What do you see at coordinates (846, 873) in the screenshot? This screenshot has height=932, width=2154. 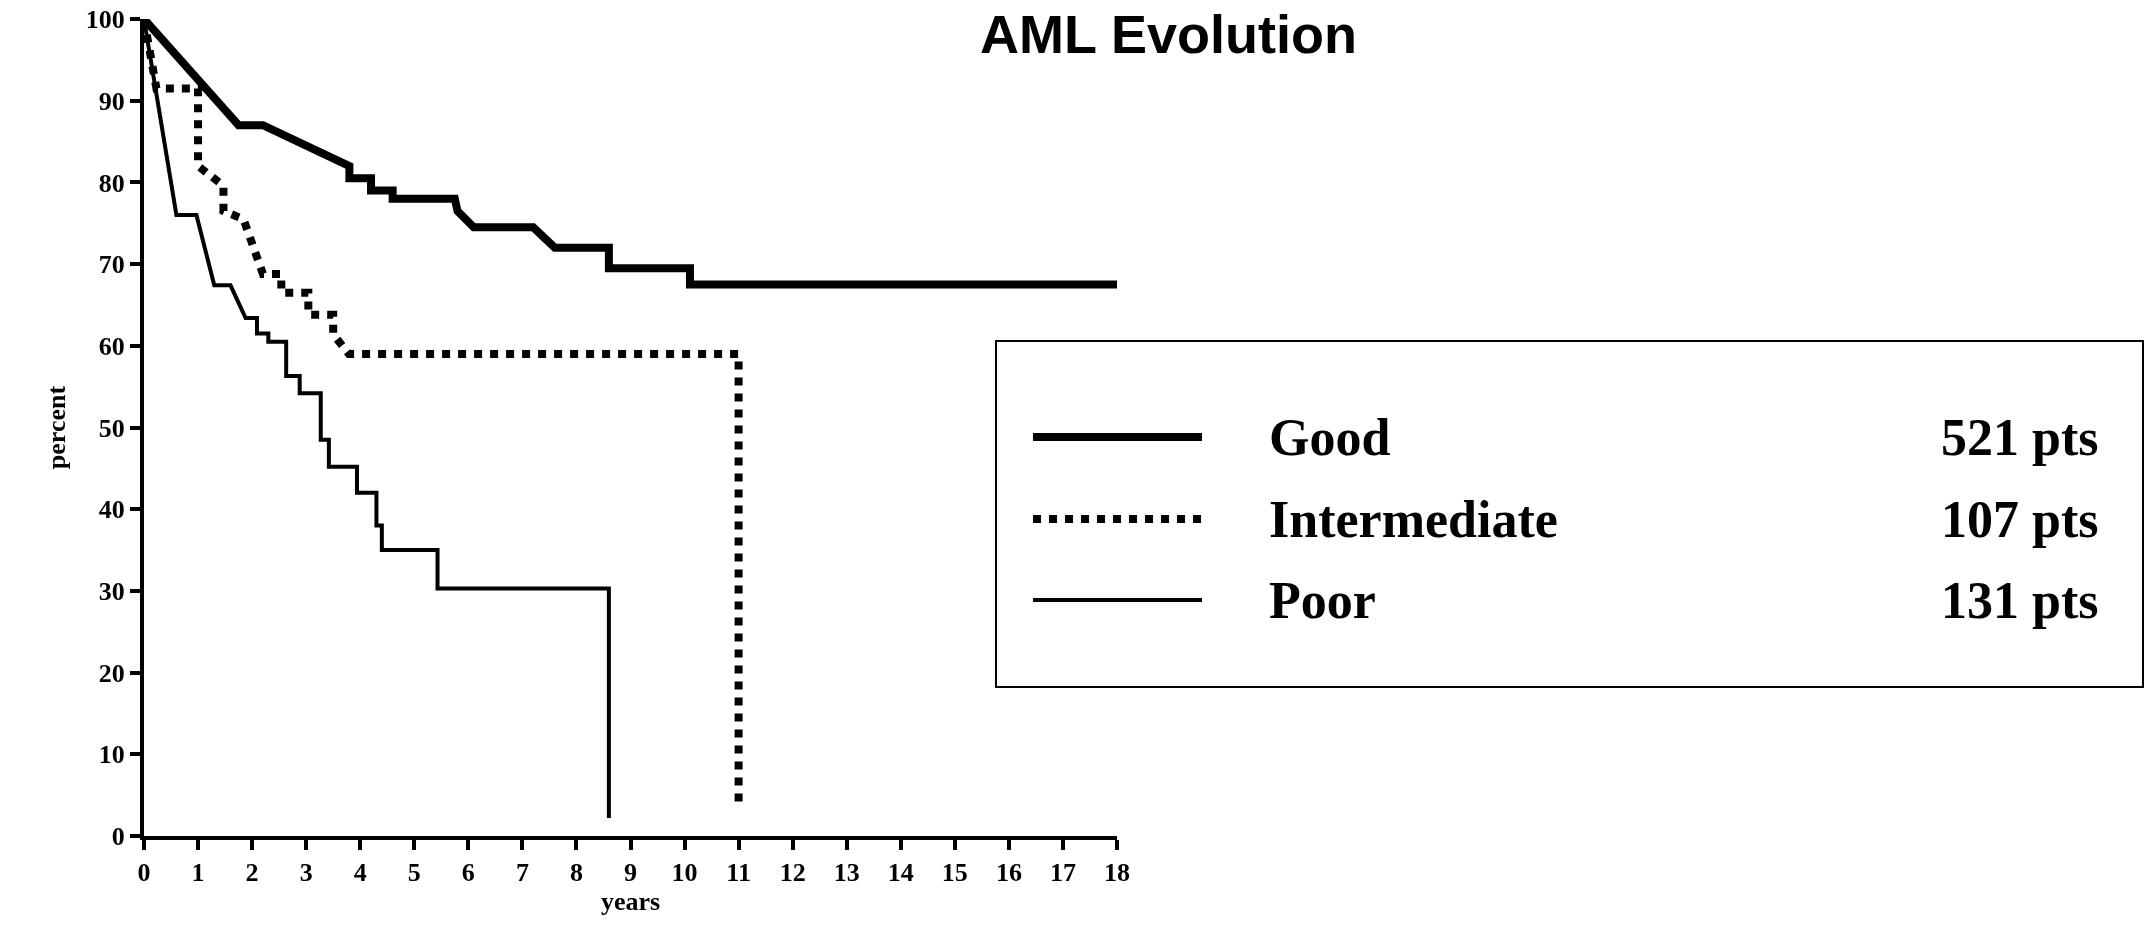 I see `x-tick-label: 13` at bounding box center [846, 873].